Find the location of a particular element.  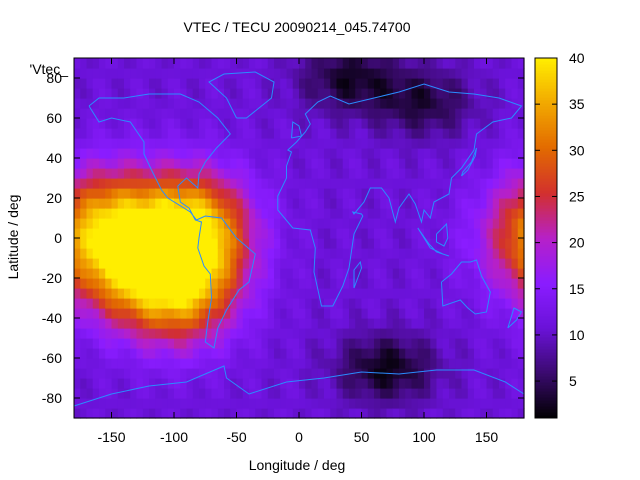

x-tick-label: -100 is located at coordinates (174, 437).